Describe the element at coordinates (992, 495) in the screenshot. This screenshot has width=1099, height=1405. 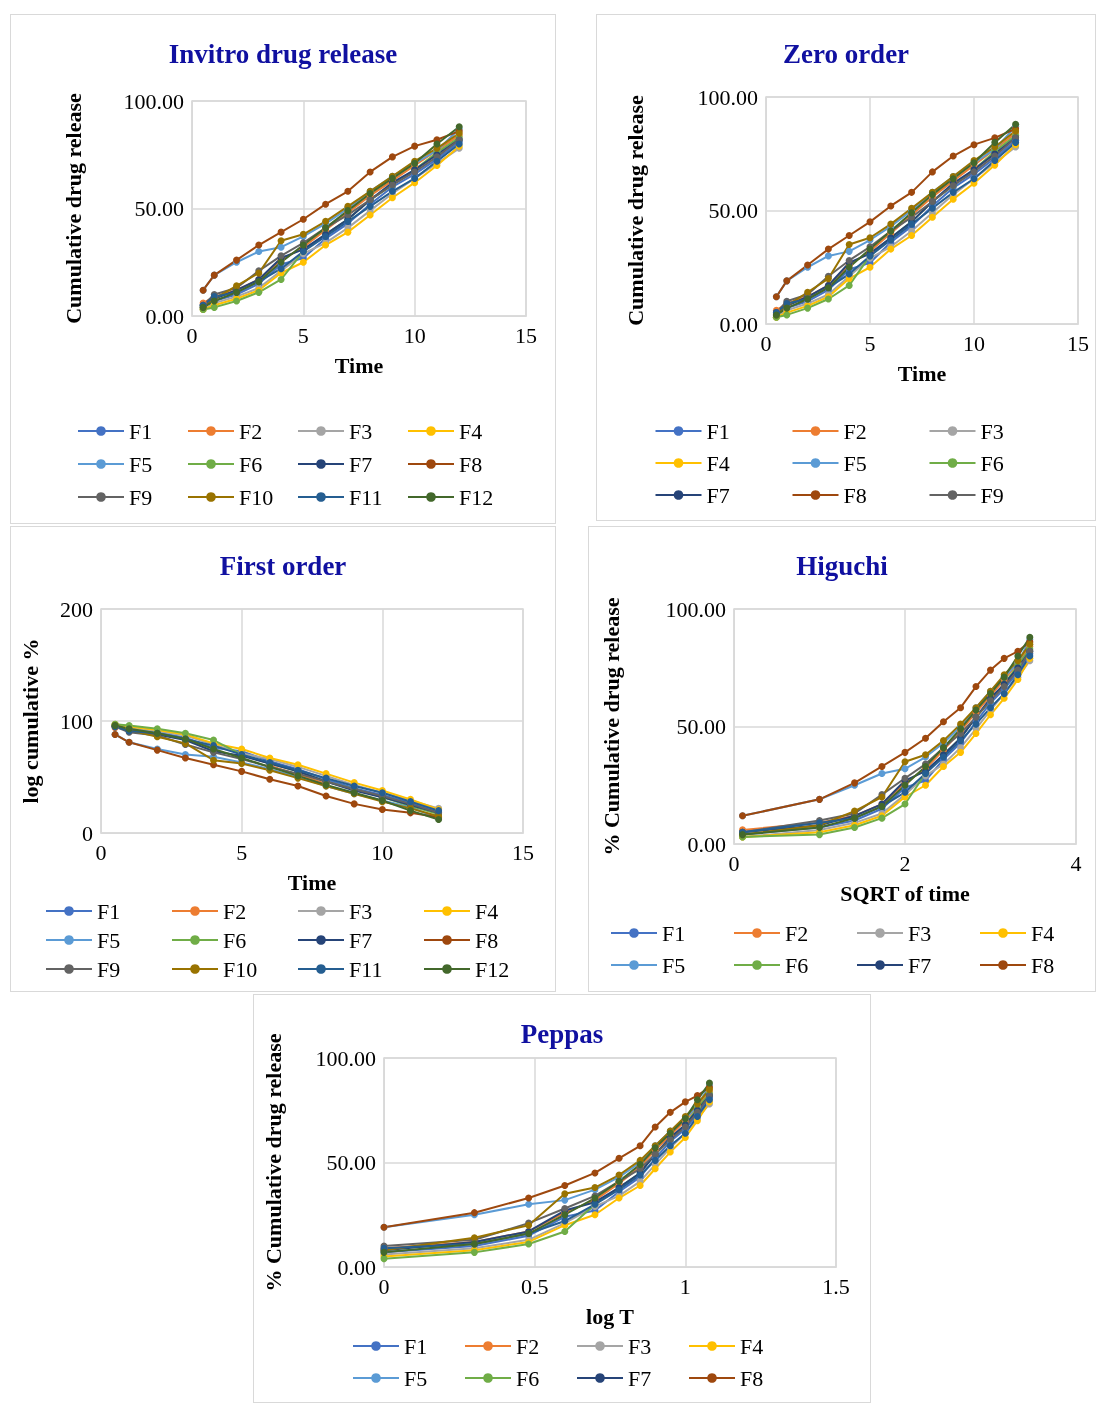
I see `legend-label: F9` at that location.